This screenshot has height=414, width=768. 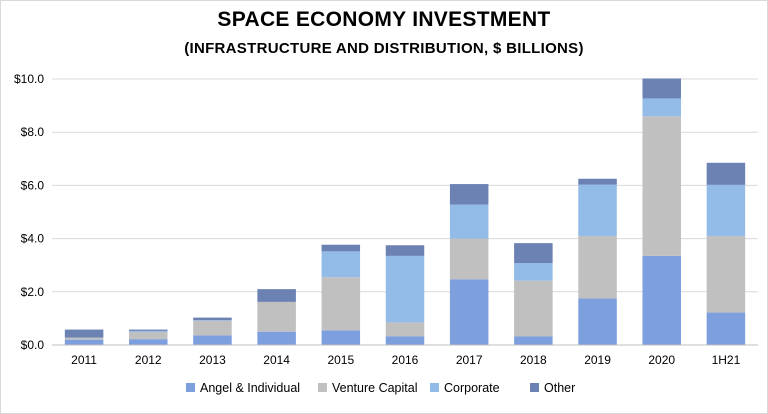 I want to click on x-tick-label: 2017, so click(x=469, y=360).